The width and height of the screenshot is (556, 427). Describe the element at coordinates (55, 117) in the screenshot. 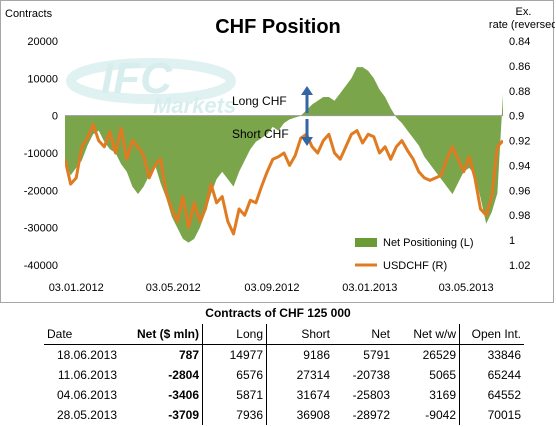

I see `left-axis-tick-label: 0` at that location.